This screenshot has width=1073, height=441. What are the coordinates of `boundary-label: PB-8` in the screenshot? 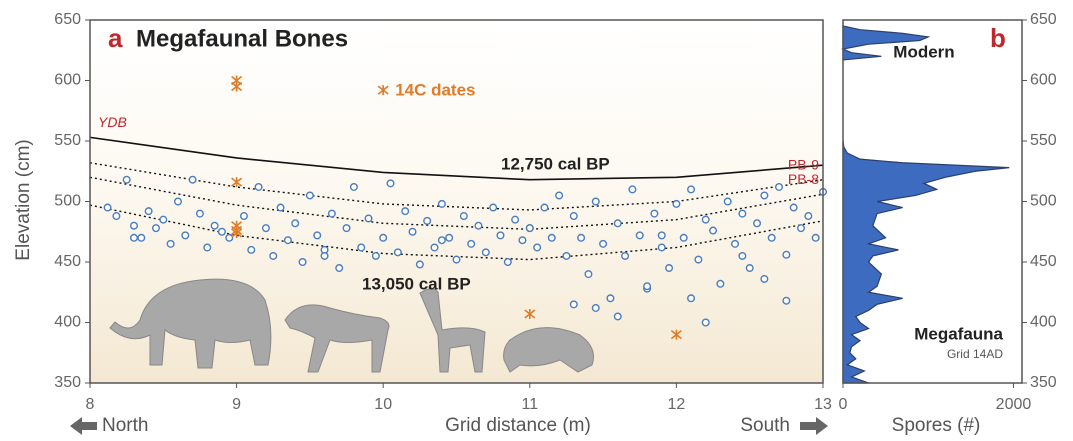 It's located at (803, 179).